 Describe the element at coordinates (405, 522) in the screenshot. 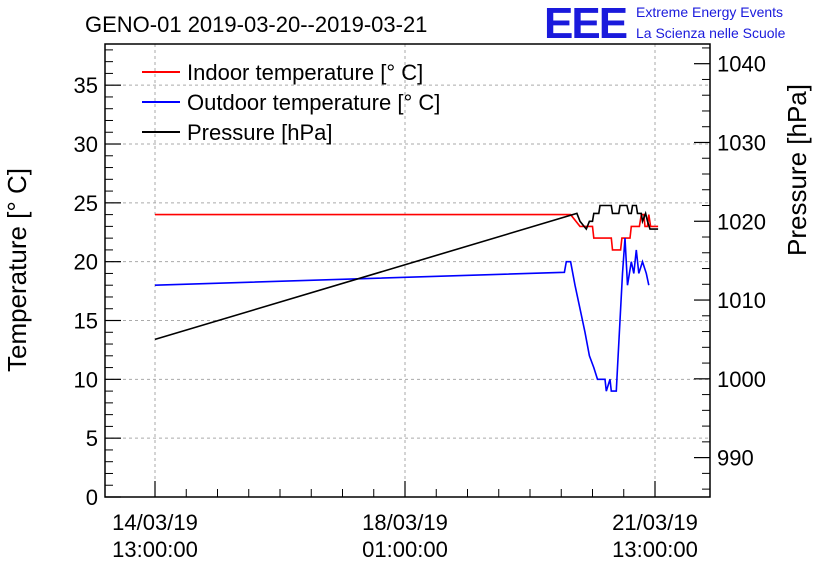

I see `x-tick-label-date: 18/03/19` at that location.